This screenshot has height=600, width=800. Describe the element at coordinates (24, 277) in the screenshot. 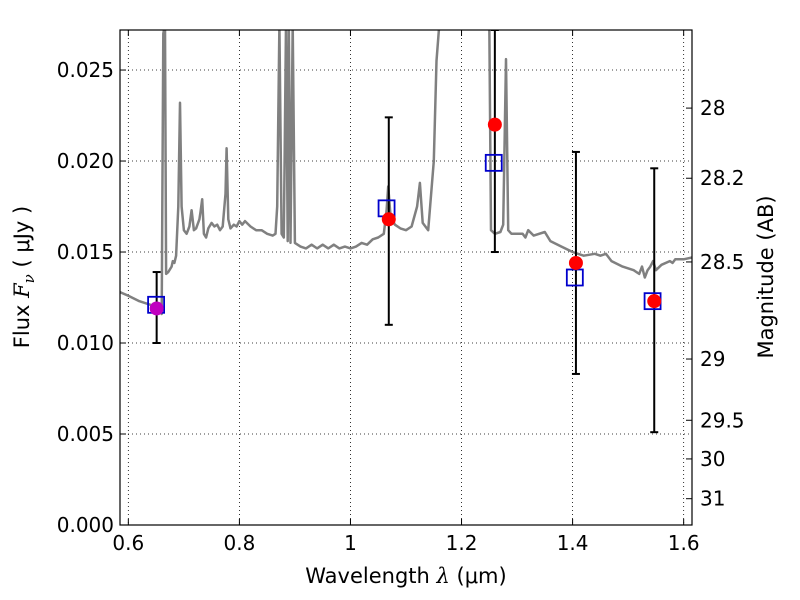

I see `y-axis-label: Flux Fν ( μJy )` at that location.